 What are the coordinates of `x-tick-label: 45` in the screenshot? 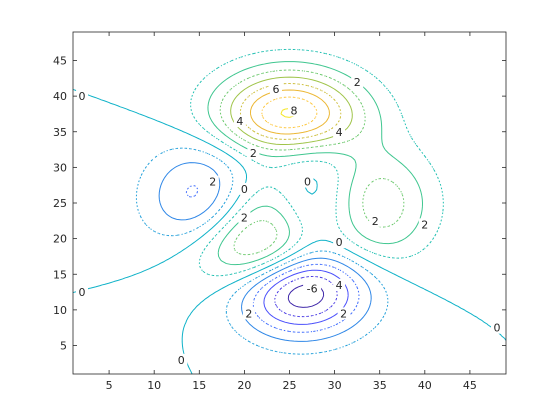 It's located at (470, 385).